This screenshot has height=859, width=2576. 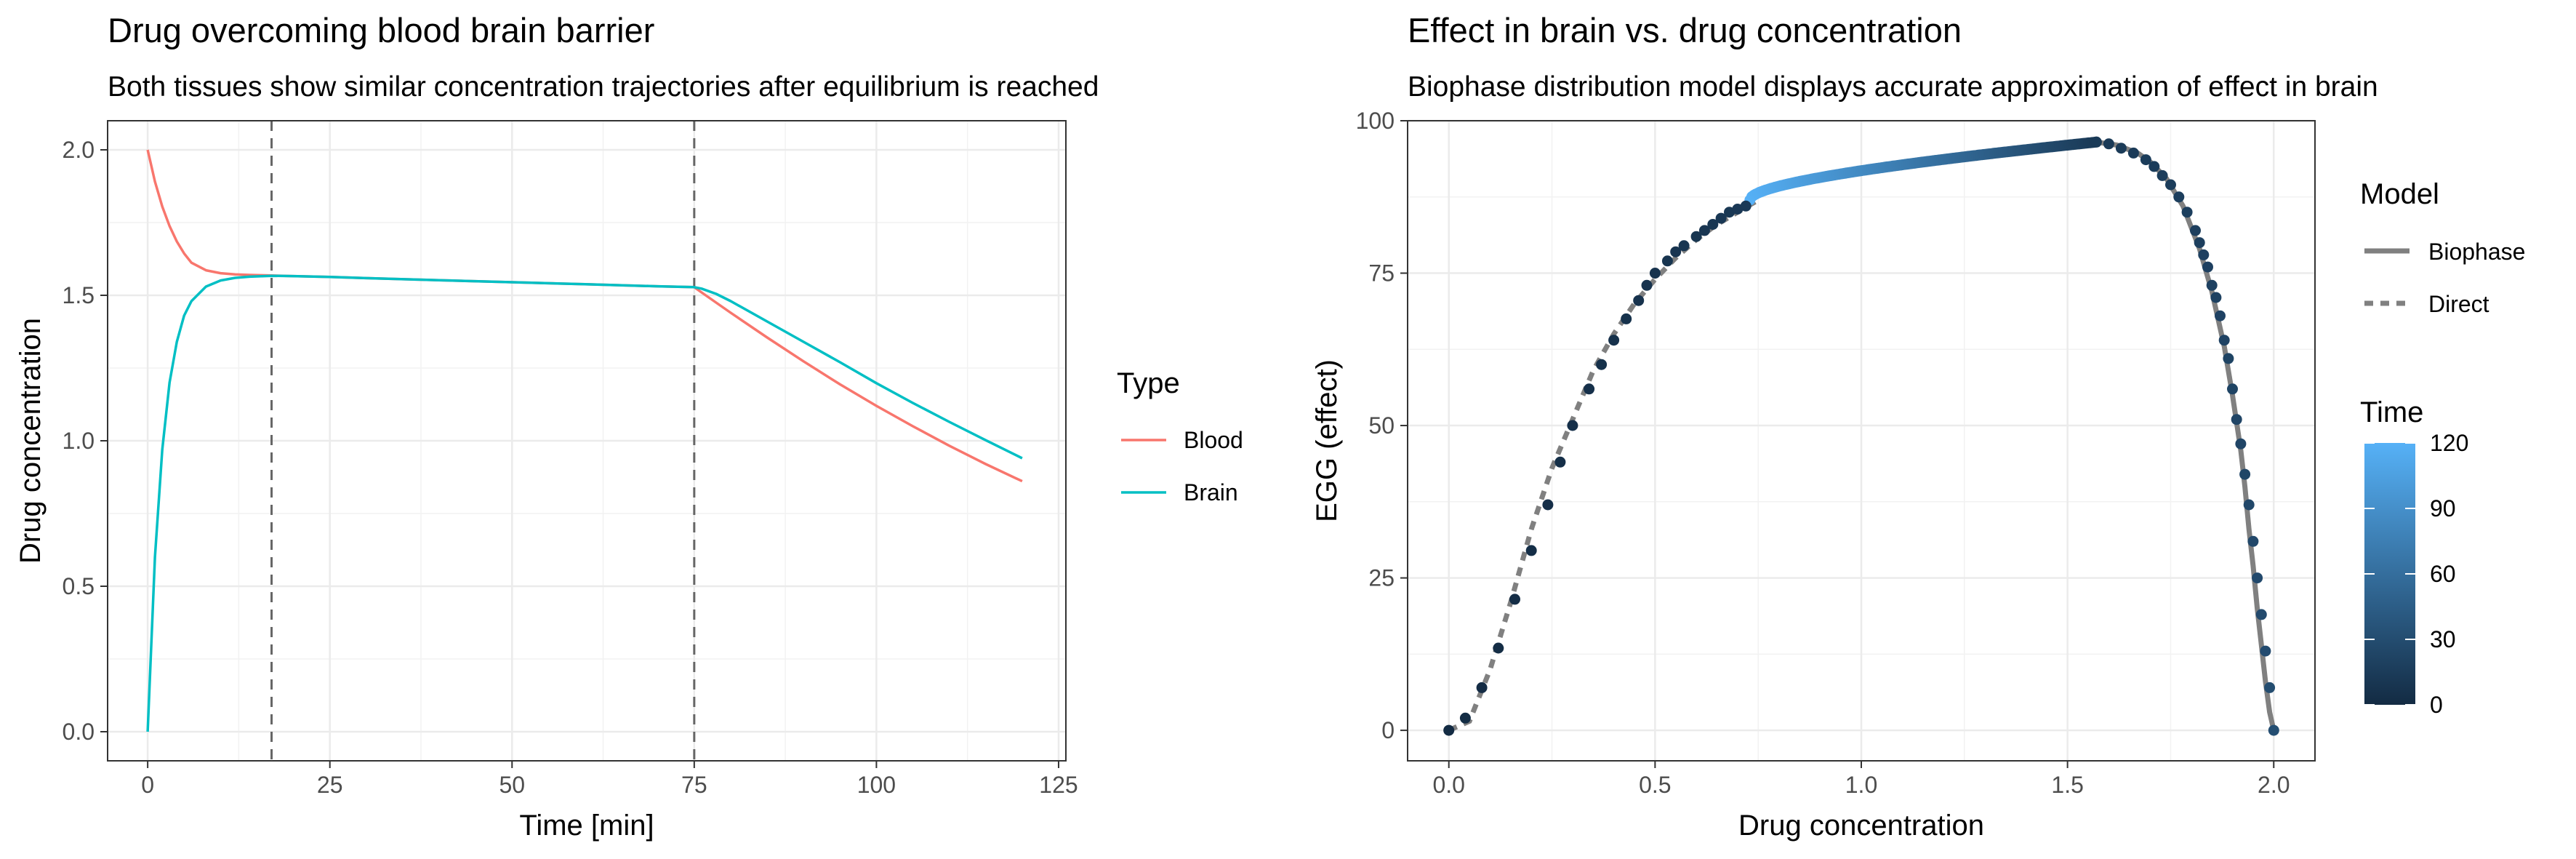 What do you see at coordinates (1381, 425) in the screenshot?
I see `y-tick-label: 50` at bounding box center [1381, 425].